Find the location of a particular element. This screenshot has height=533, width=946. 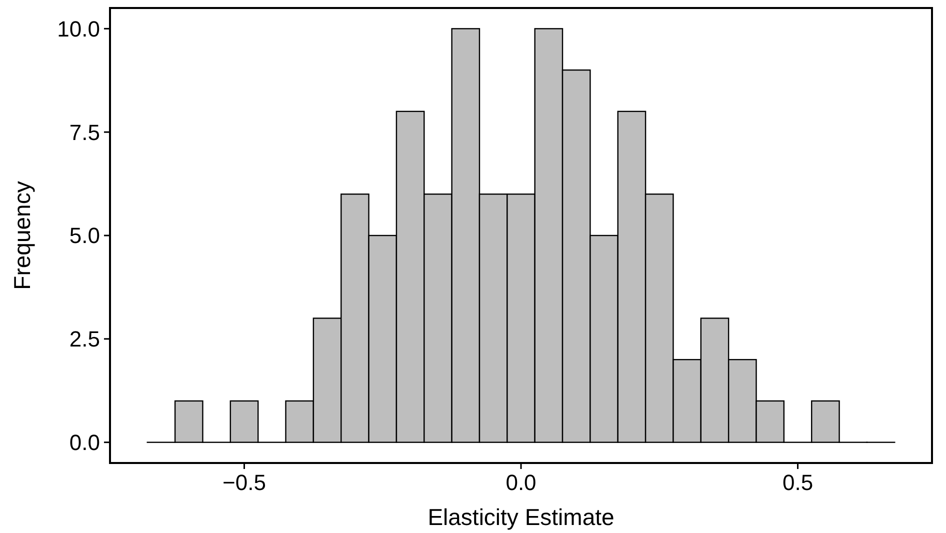

x-tick-label: −0.5 is located at coordinates (244, 482).